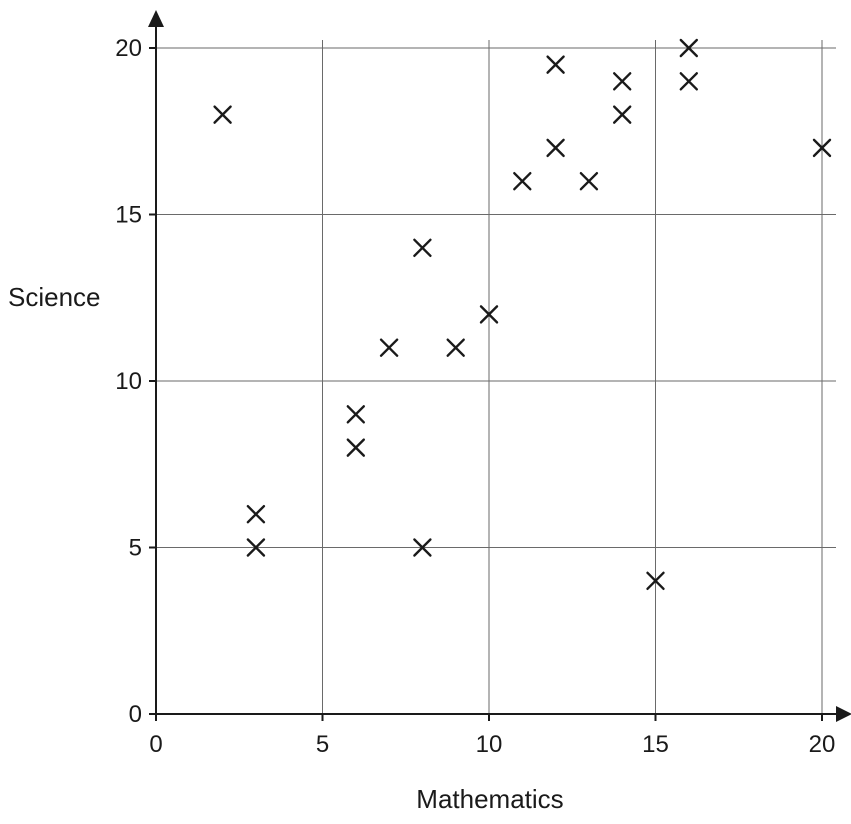 The image size is (851, 824). I want to click on x-tick-label: 5, so click(322, 744).